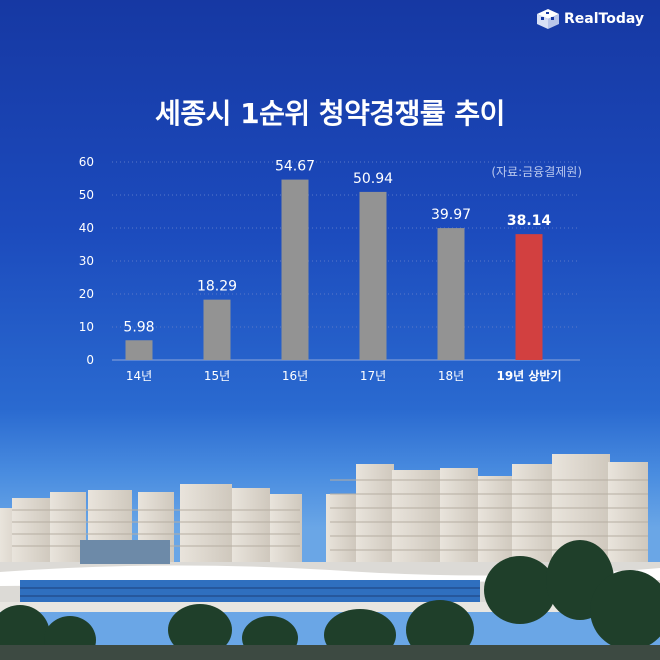 The width and height of the screenshot is (660, 660). What do you see at coordinates (90, 360) in the screenshot?
I see `y-tick-label: 0` at bounding box center [90, 360].